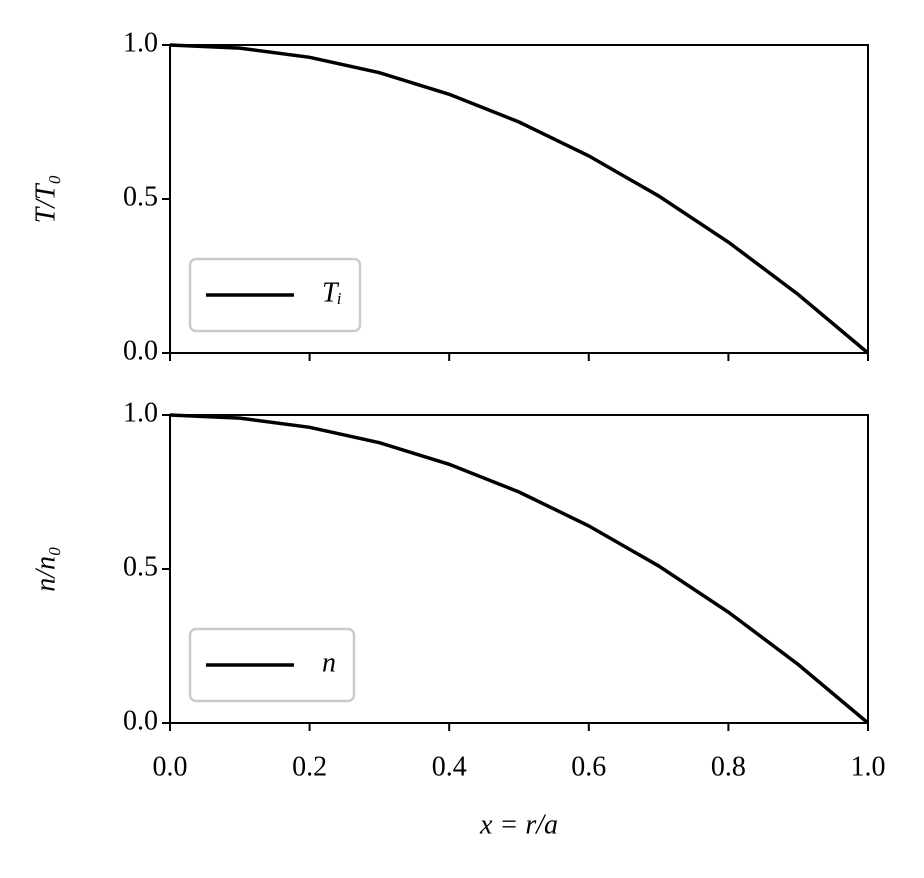 This screenshot has width=924, height=878. Describe the element at coordinates (518, 824) in the screenshot. I see `x-axis-label: x = r/a` at that location.